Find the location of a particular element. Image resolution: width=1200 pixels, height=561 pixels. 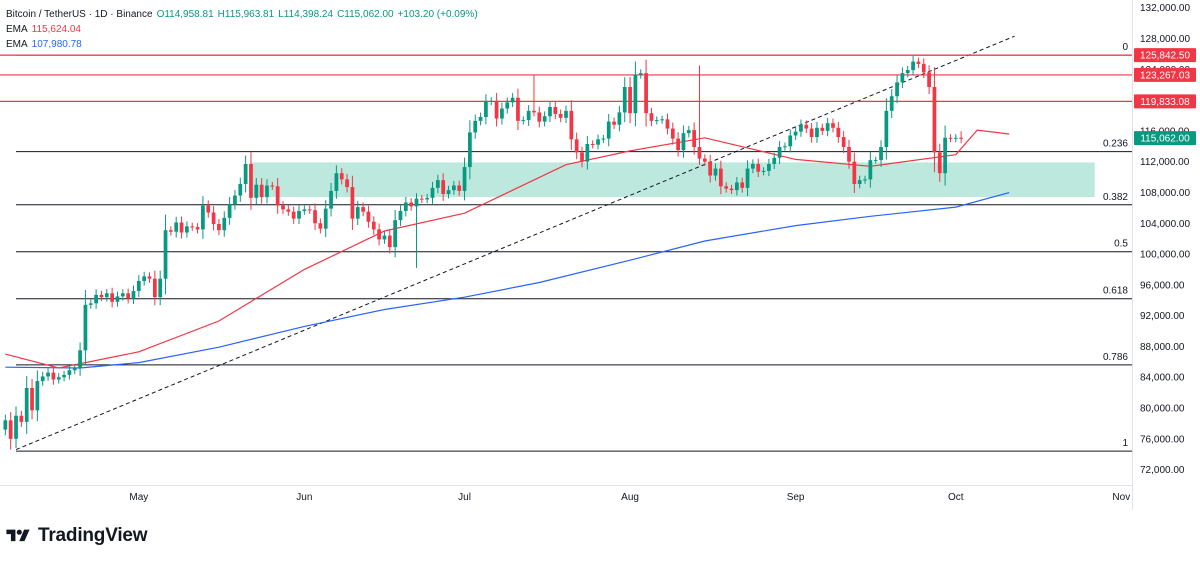

change-value: +103.20 (+0.09%) is located at coordinates (437, 14).